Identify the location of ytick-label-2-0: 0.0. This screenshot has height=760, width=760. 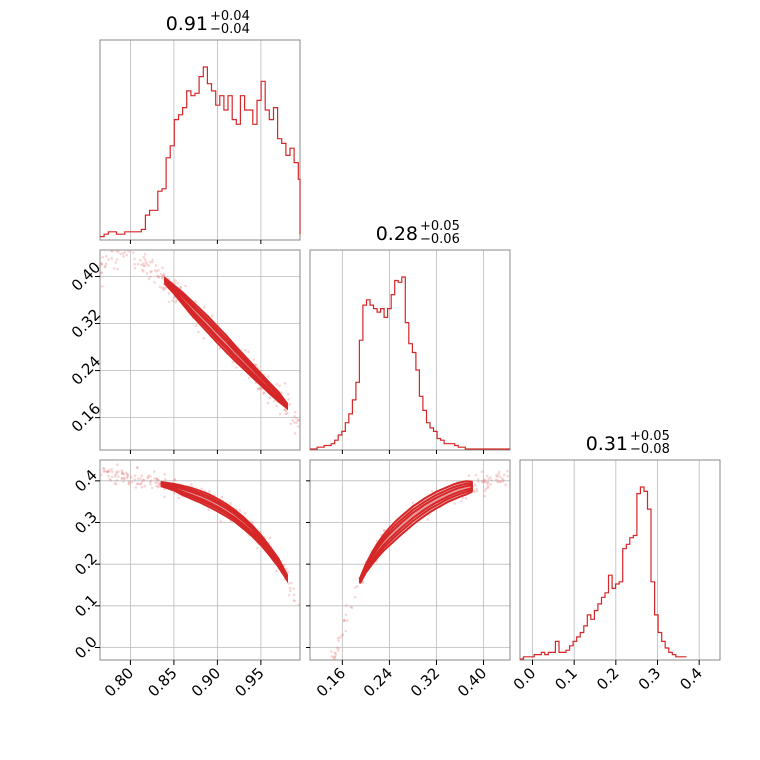
(86, 648).